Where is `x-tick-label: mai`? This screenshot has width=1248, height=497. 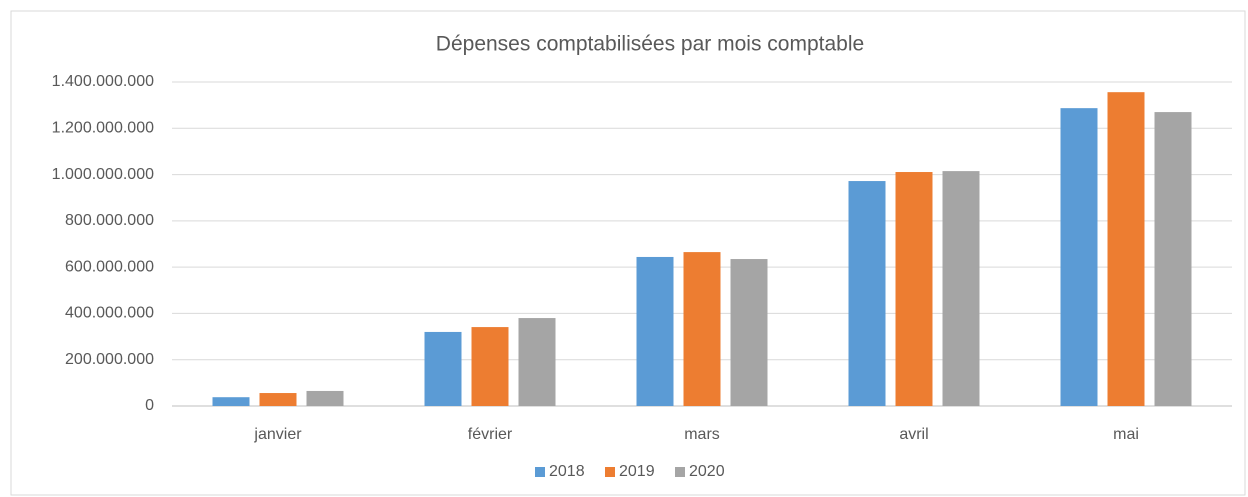 x-tick-label: mai is located at coordinates (1126, 434).